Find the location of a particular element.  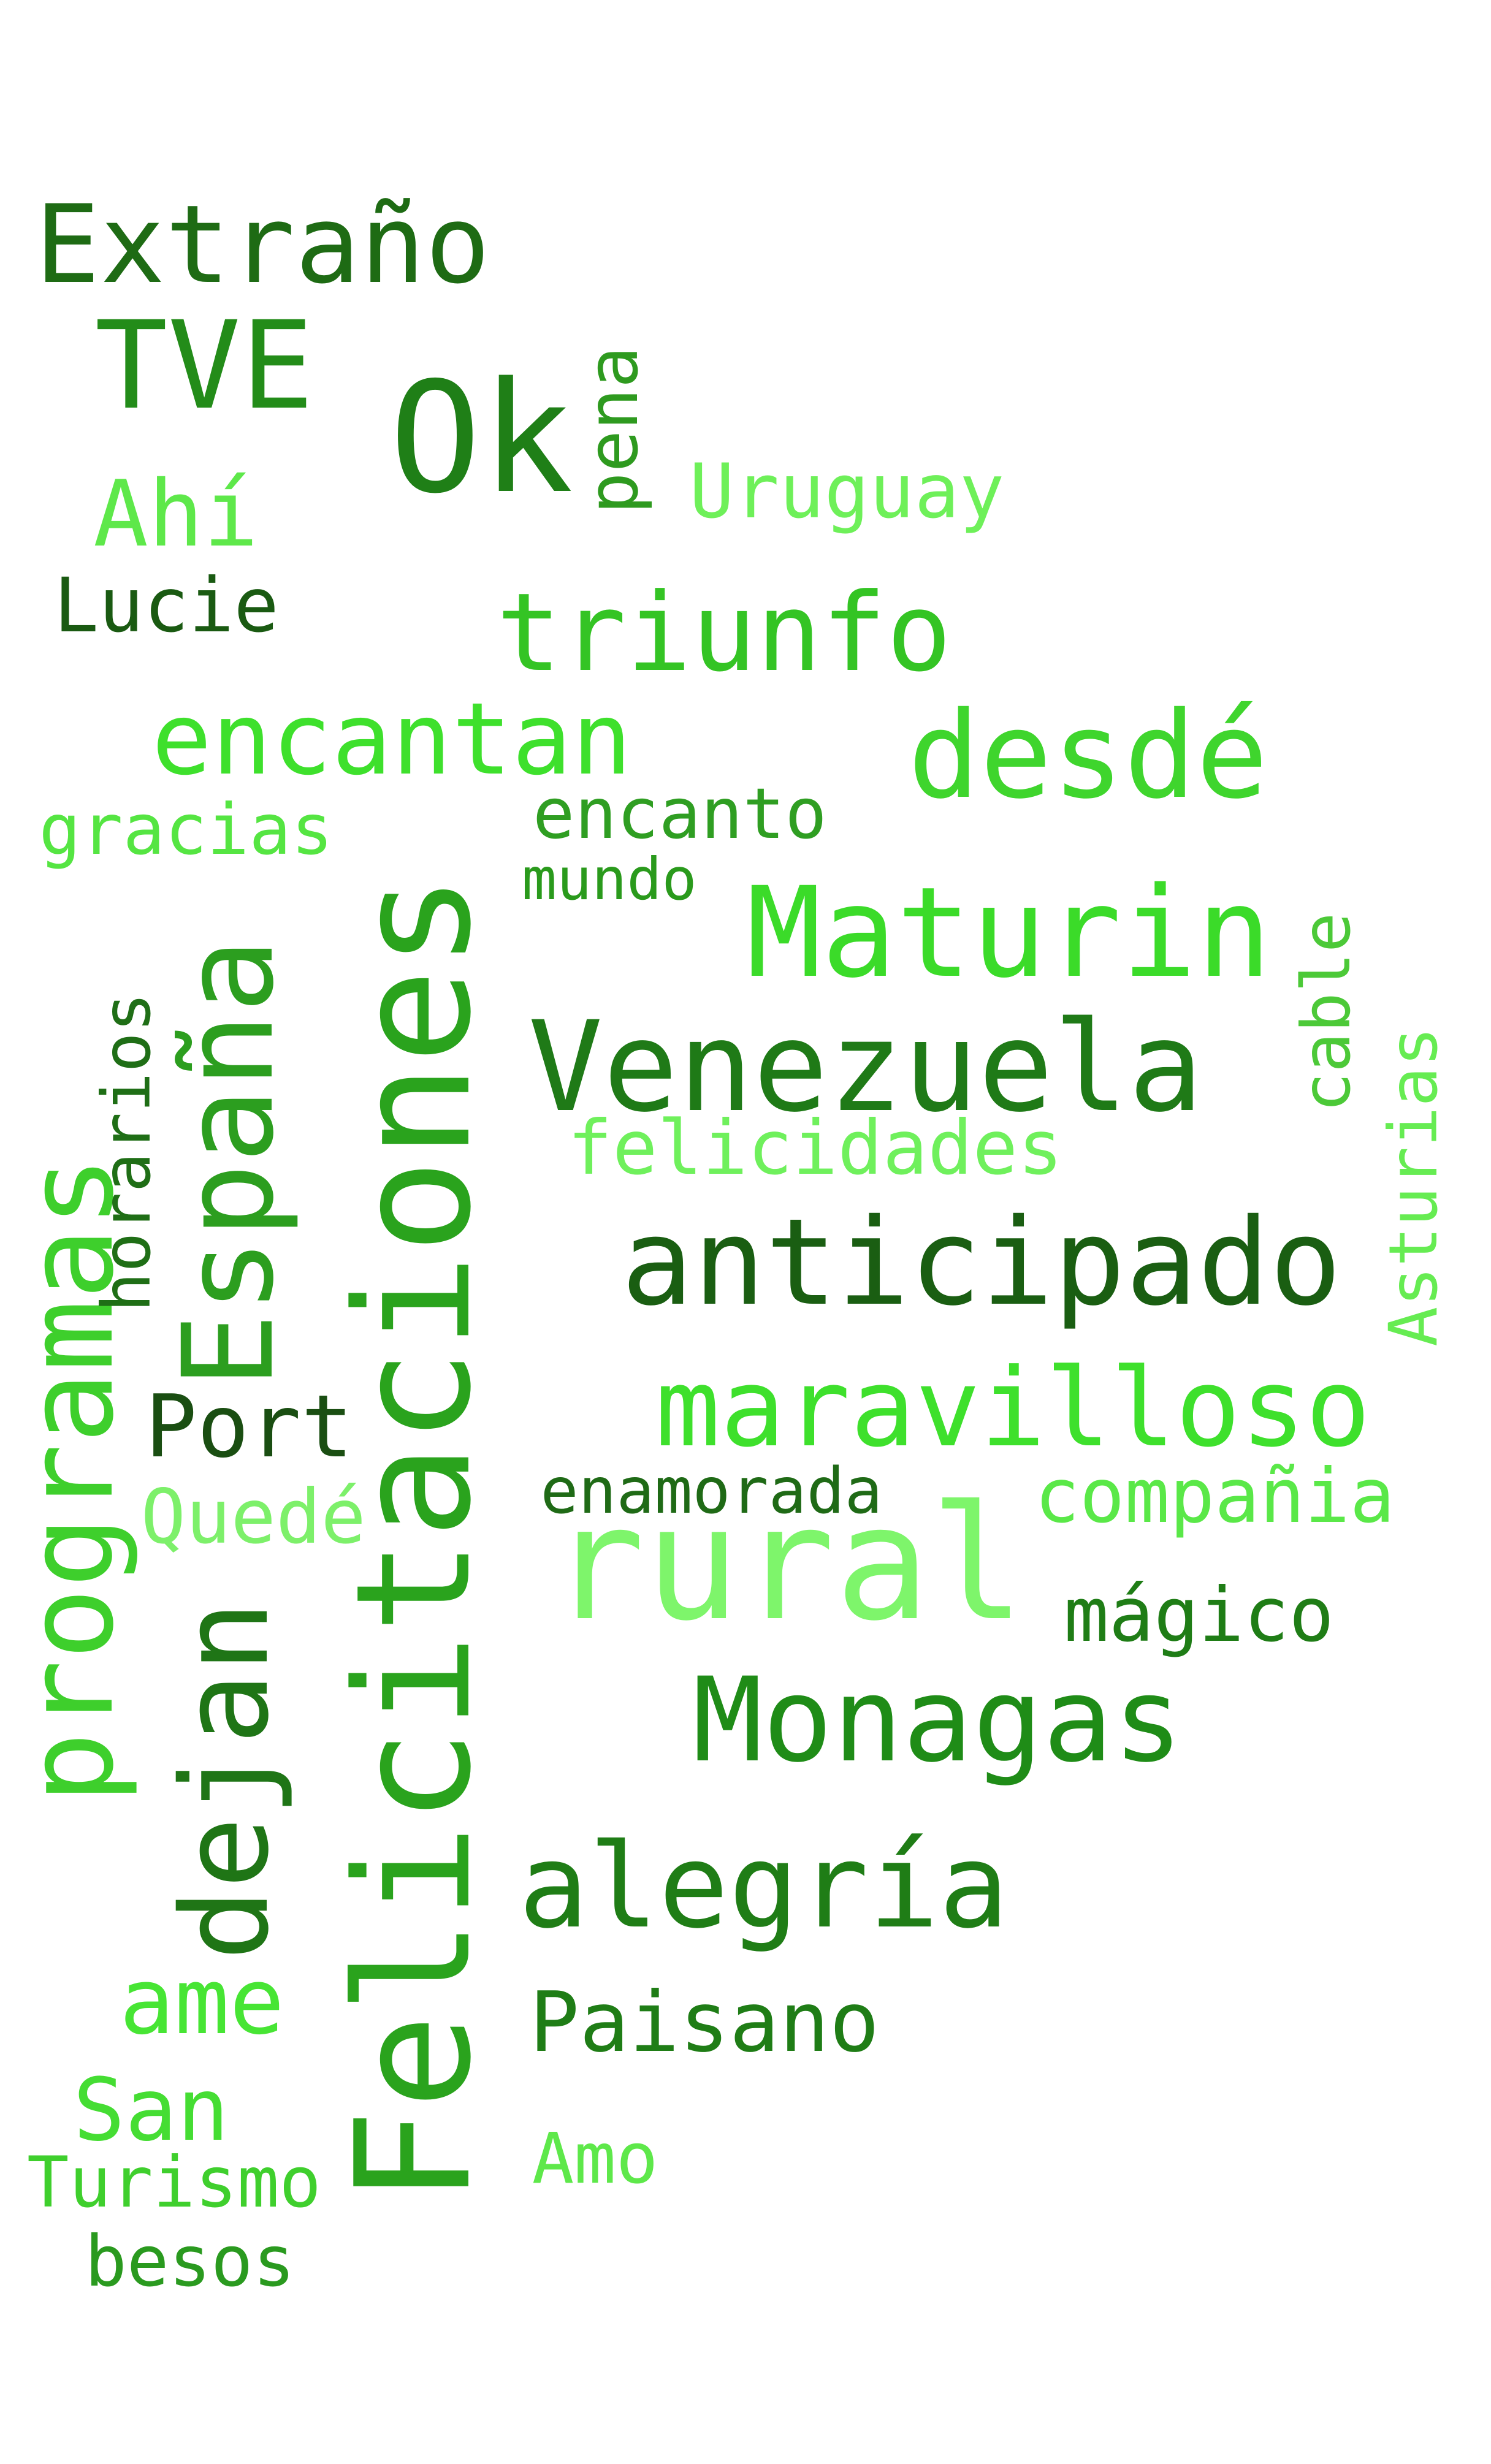

word-enamorada: enamorada is located at coordinates (711, 1491).